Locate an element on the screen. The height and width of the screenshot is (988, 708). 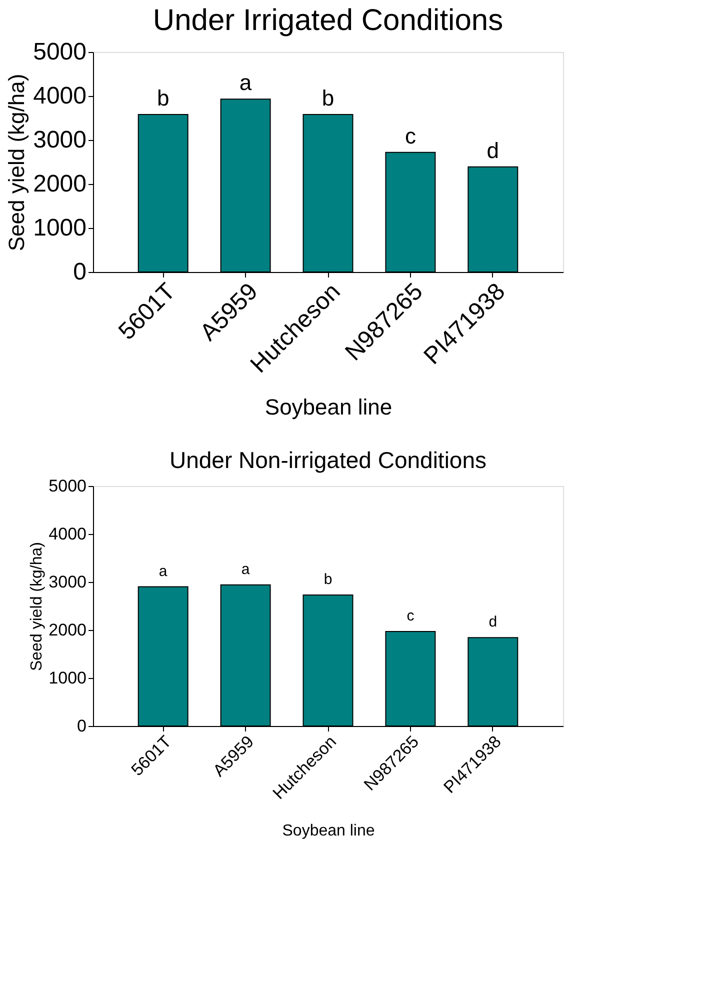
chart-title: Under Irrigated Conditions is located at coordinates (328, 20).